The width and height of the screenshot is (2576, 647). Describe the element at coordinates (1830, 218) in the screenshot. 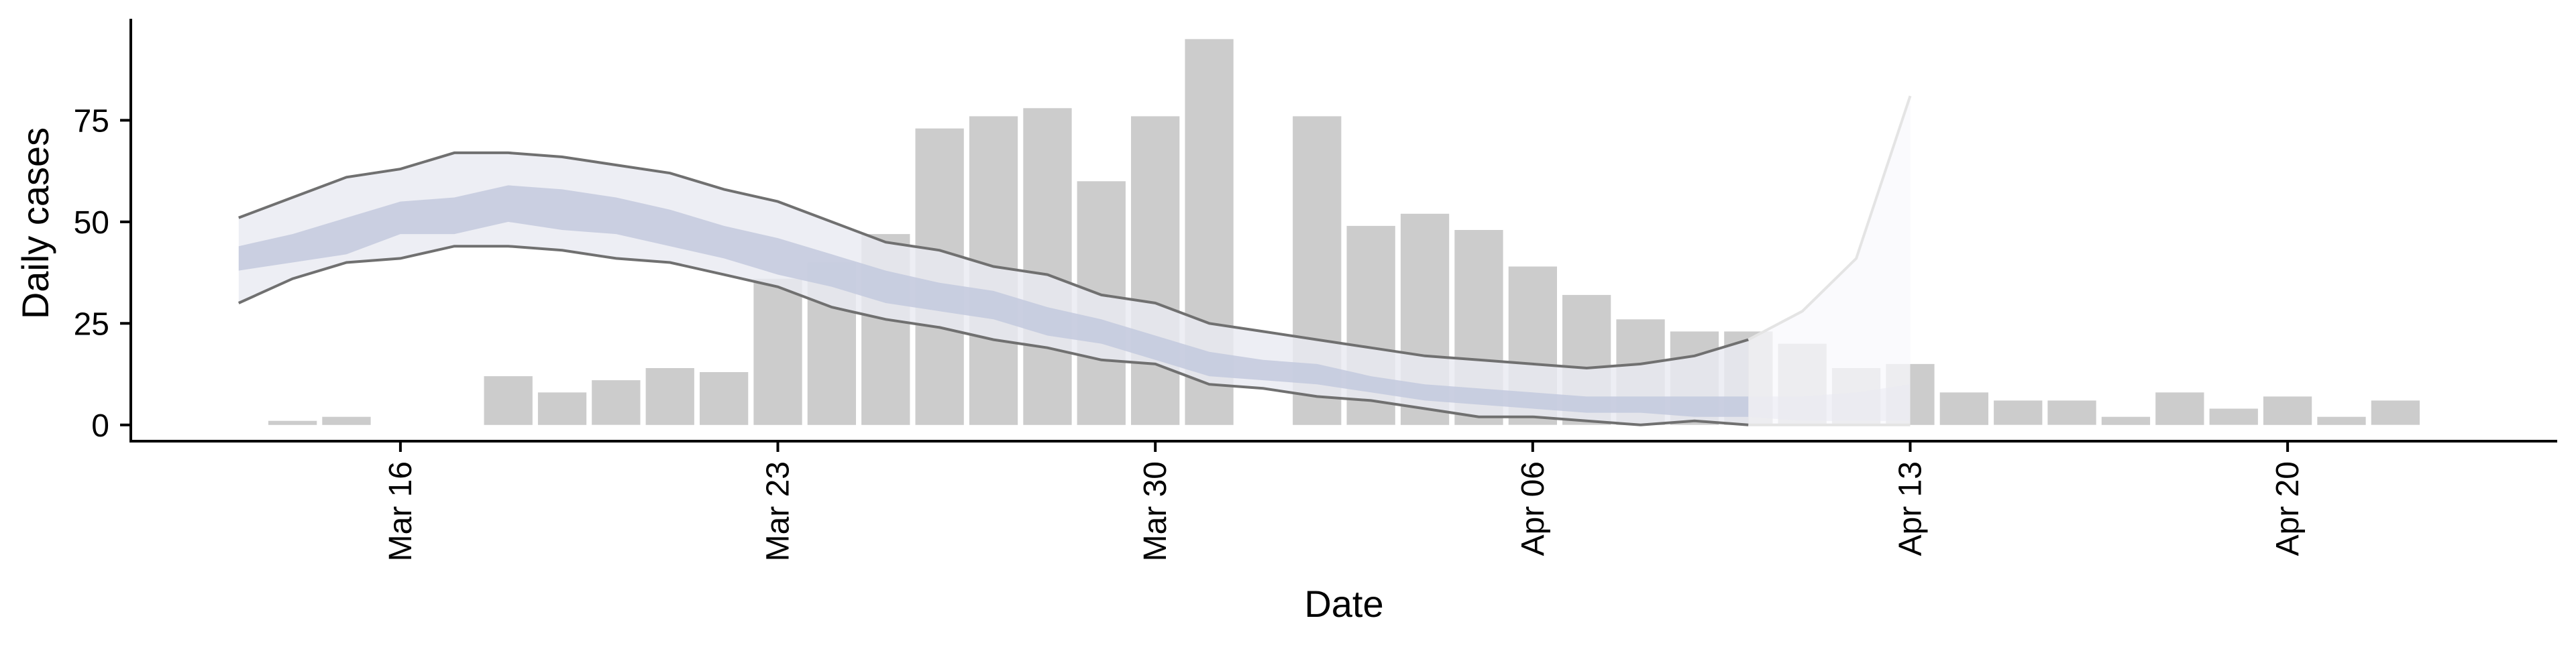

I see `upper-bound-line-projection` at that location.